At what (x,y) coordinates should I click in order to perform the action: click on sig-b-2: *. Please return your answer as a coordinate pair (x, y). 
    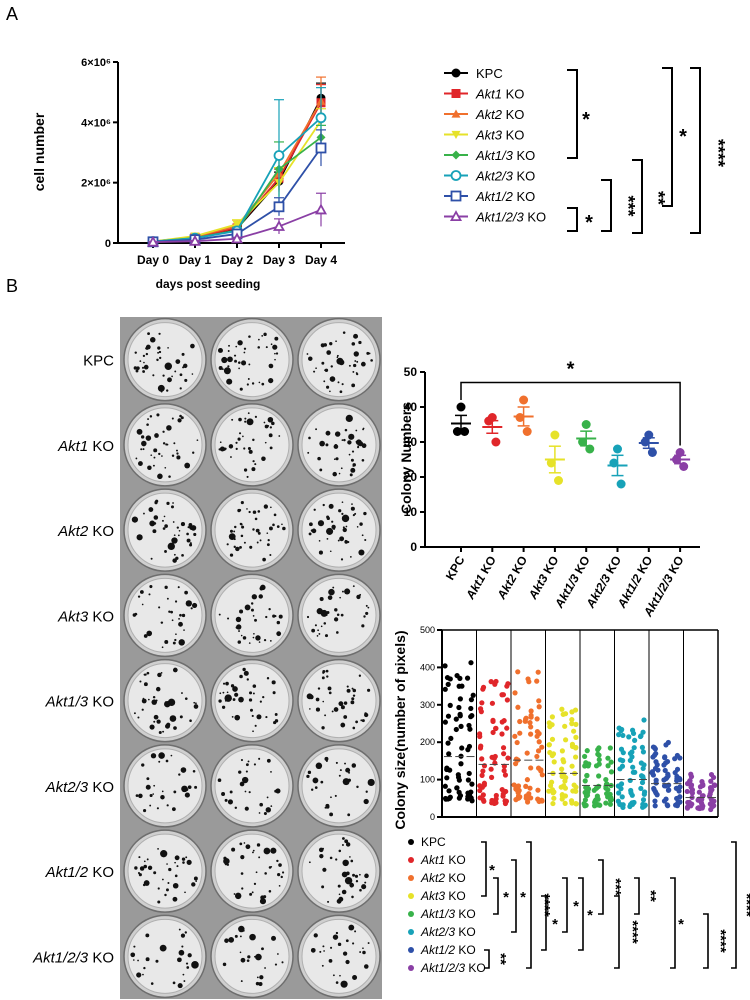
    Looking at the image, I should click on (523, 897).